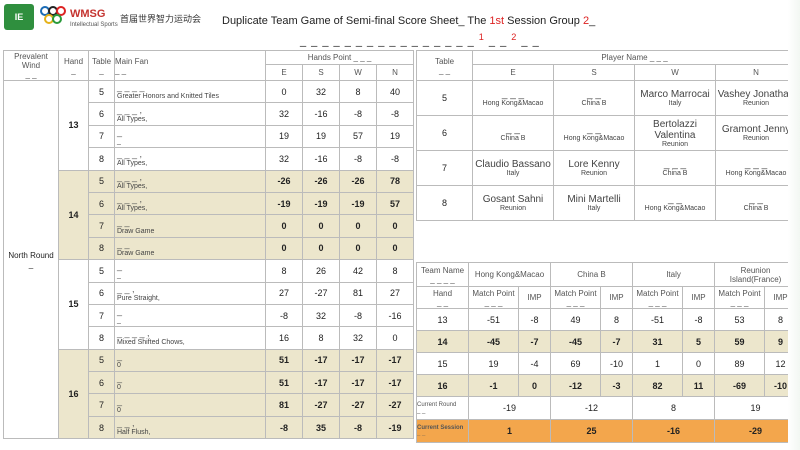  What do you see at coordinates (534, 341) in the screenshot?
I see `imp-value: -7` at bounding box center [534, 341].